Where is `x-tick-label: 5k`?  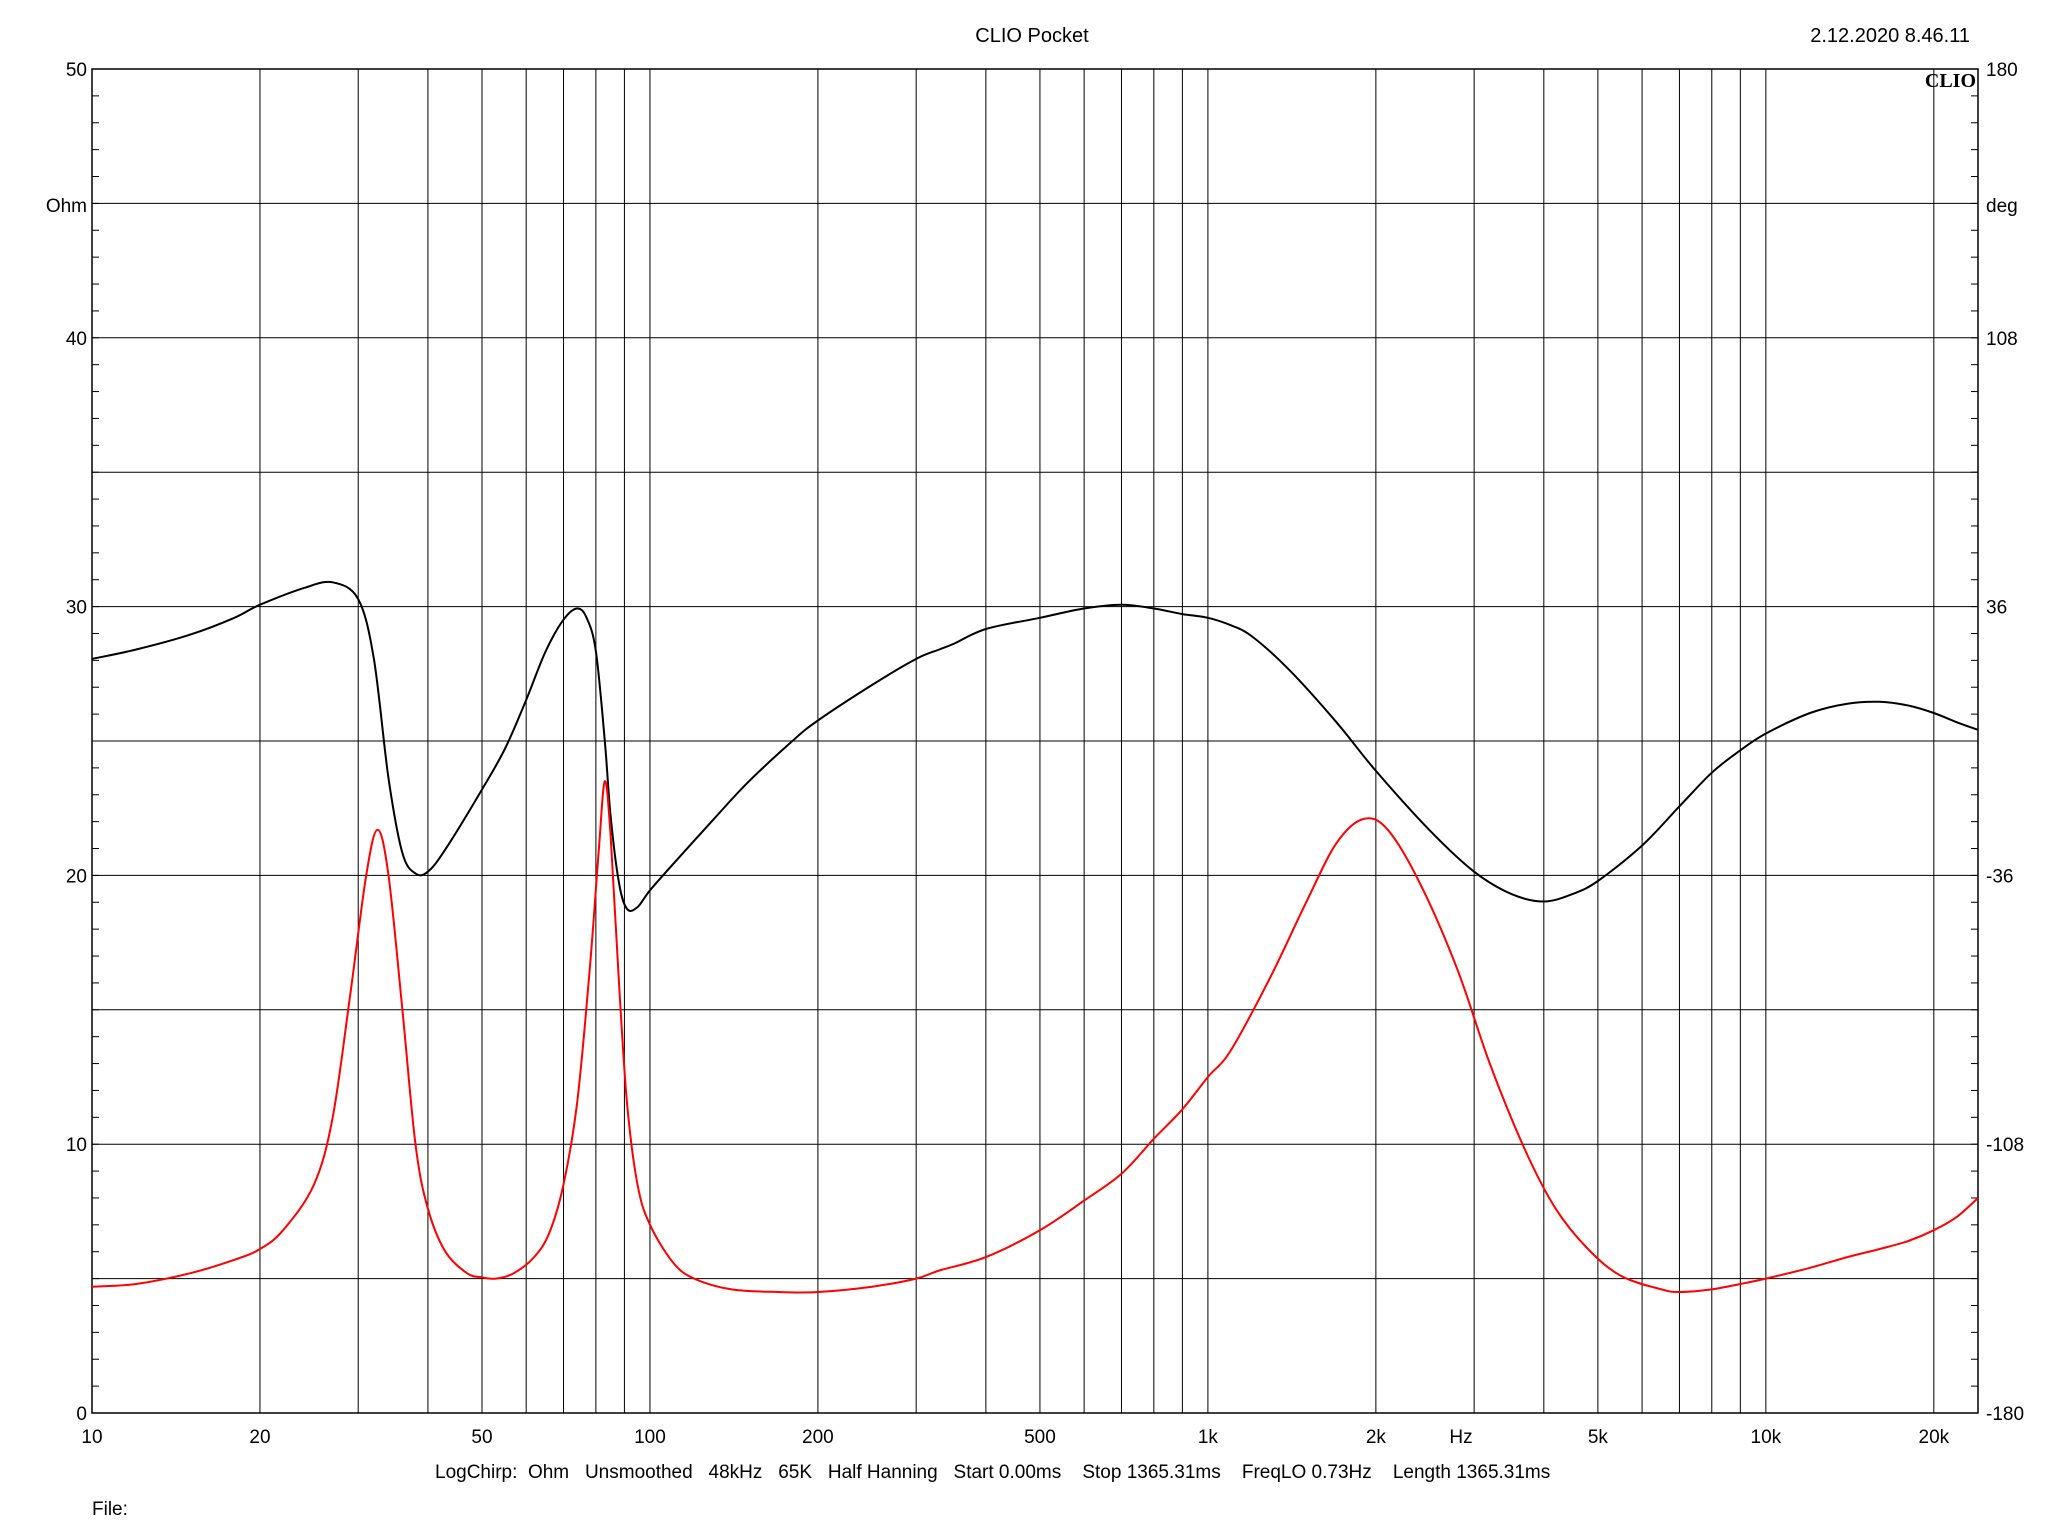
x-tick-label: 5k is located at coordinates (1598, 1437).